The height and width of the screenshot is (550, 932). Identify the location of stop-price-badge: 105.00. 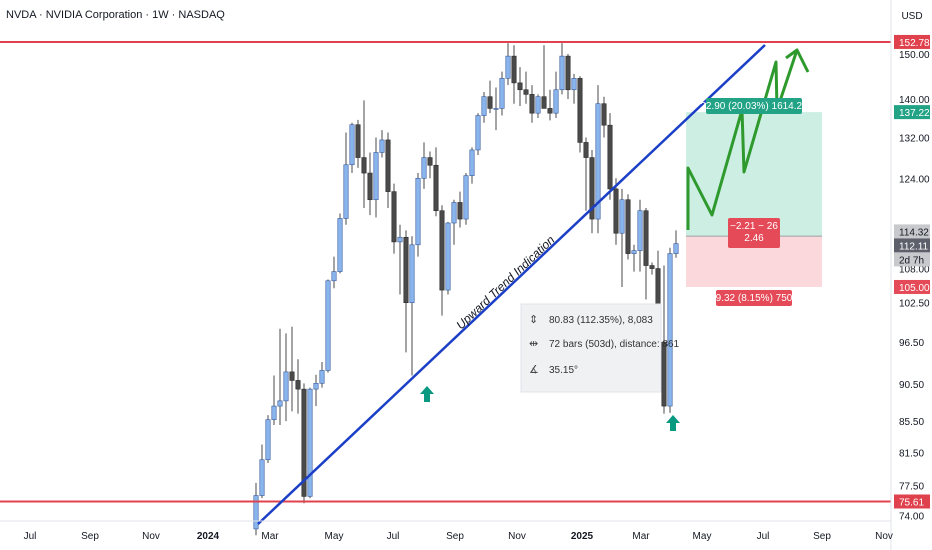
(914, 288).